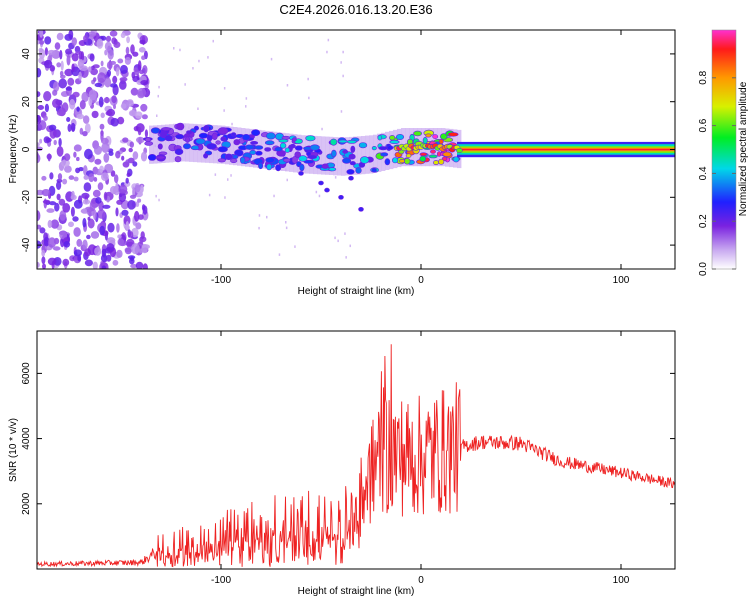 This screenshot has height=600, width=750. Describe the element at coordinates (421, 280) in the screenshot. I see `spectrogram-xtick-label: 0` at that location.